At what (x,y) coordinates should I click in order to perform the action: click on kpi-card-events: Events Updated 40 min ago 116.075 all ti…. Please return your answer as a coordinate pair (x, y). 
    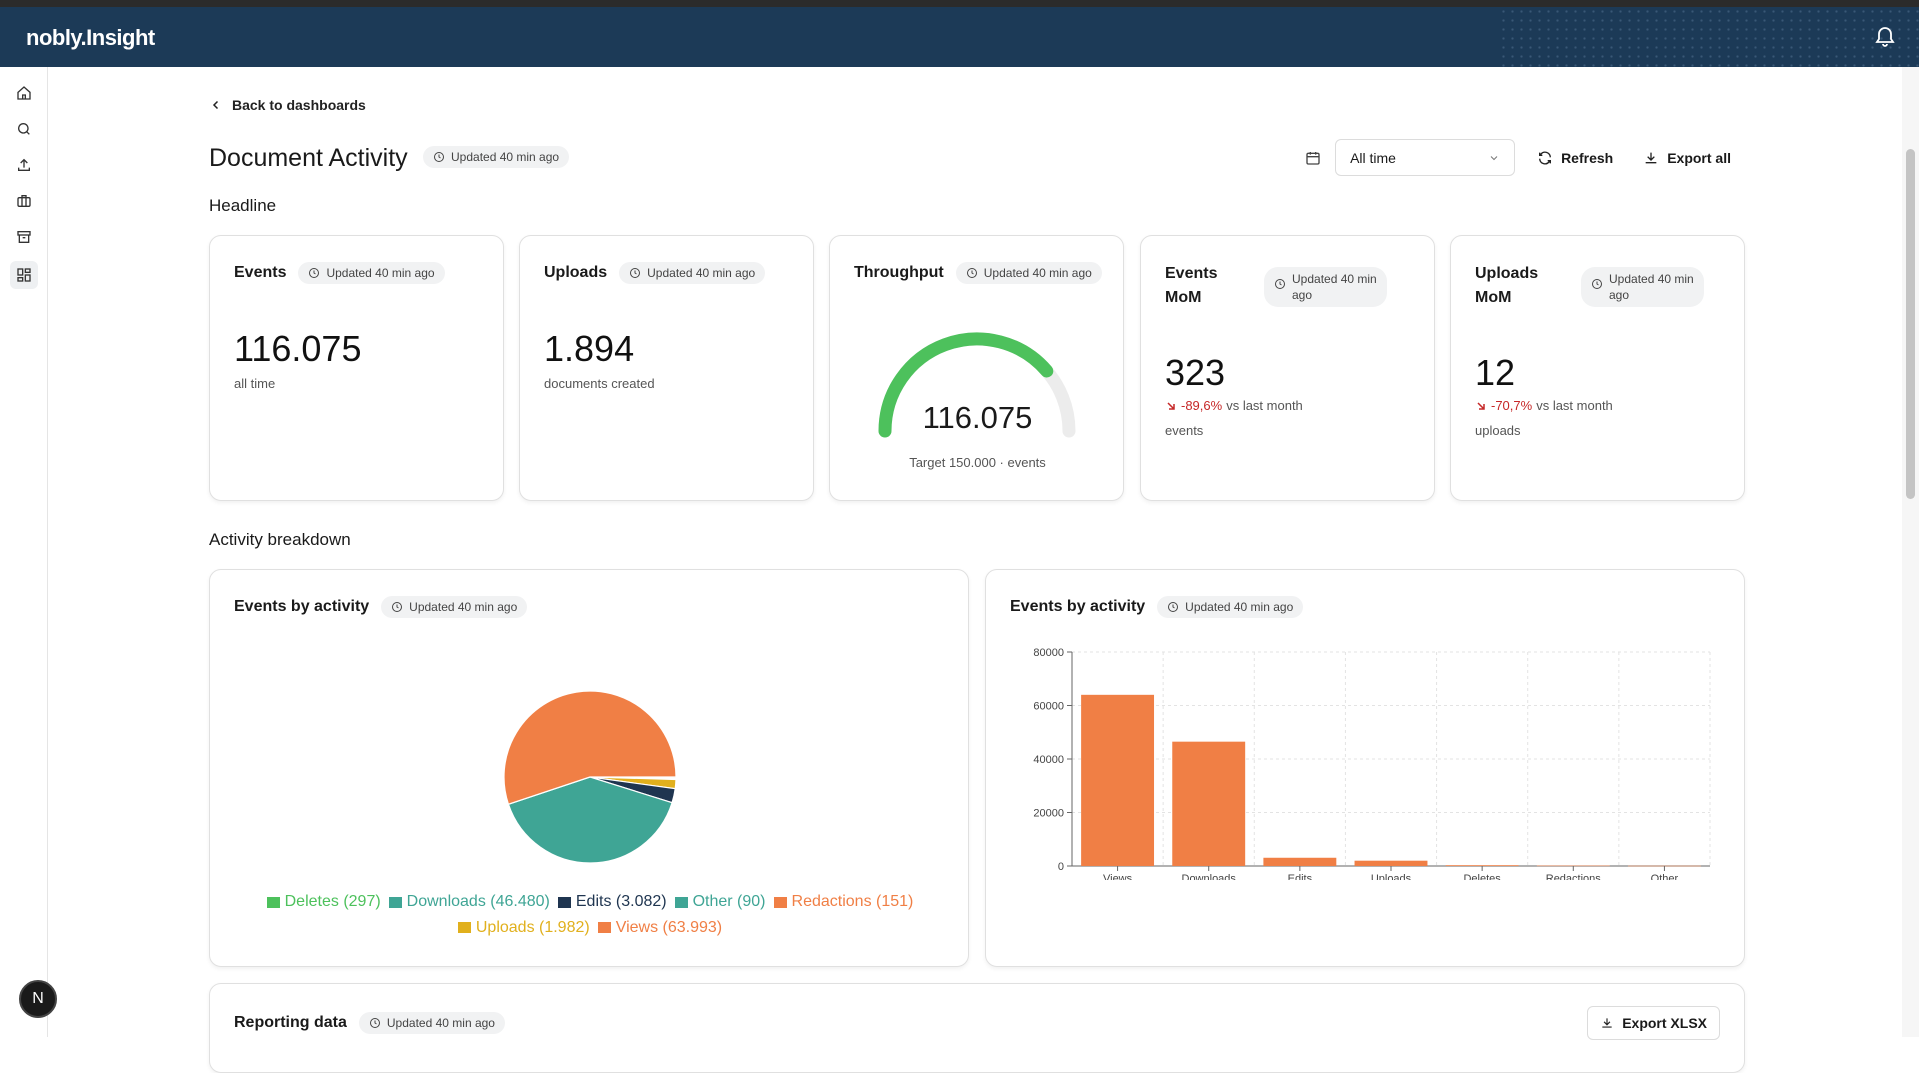
    Looking at the image, I should click on (356, 368).